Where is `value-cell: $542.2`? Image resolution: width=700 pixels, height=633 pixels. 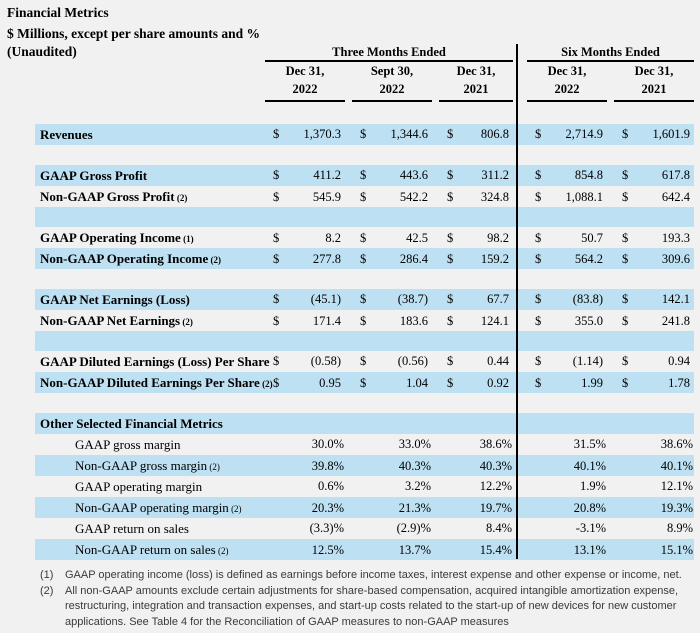
value-cell: $542.2 is located at coordinates (392, 197).